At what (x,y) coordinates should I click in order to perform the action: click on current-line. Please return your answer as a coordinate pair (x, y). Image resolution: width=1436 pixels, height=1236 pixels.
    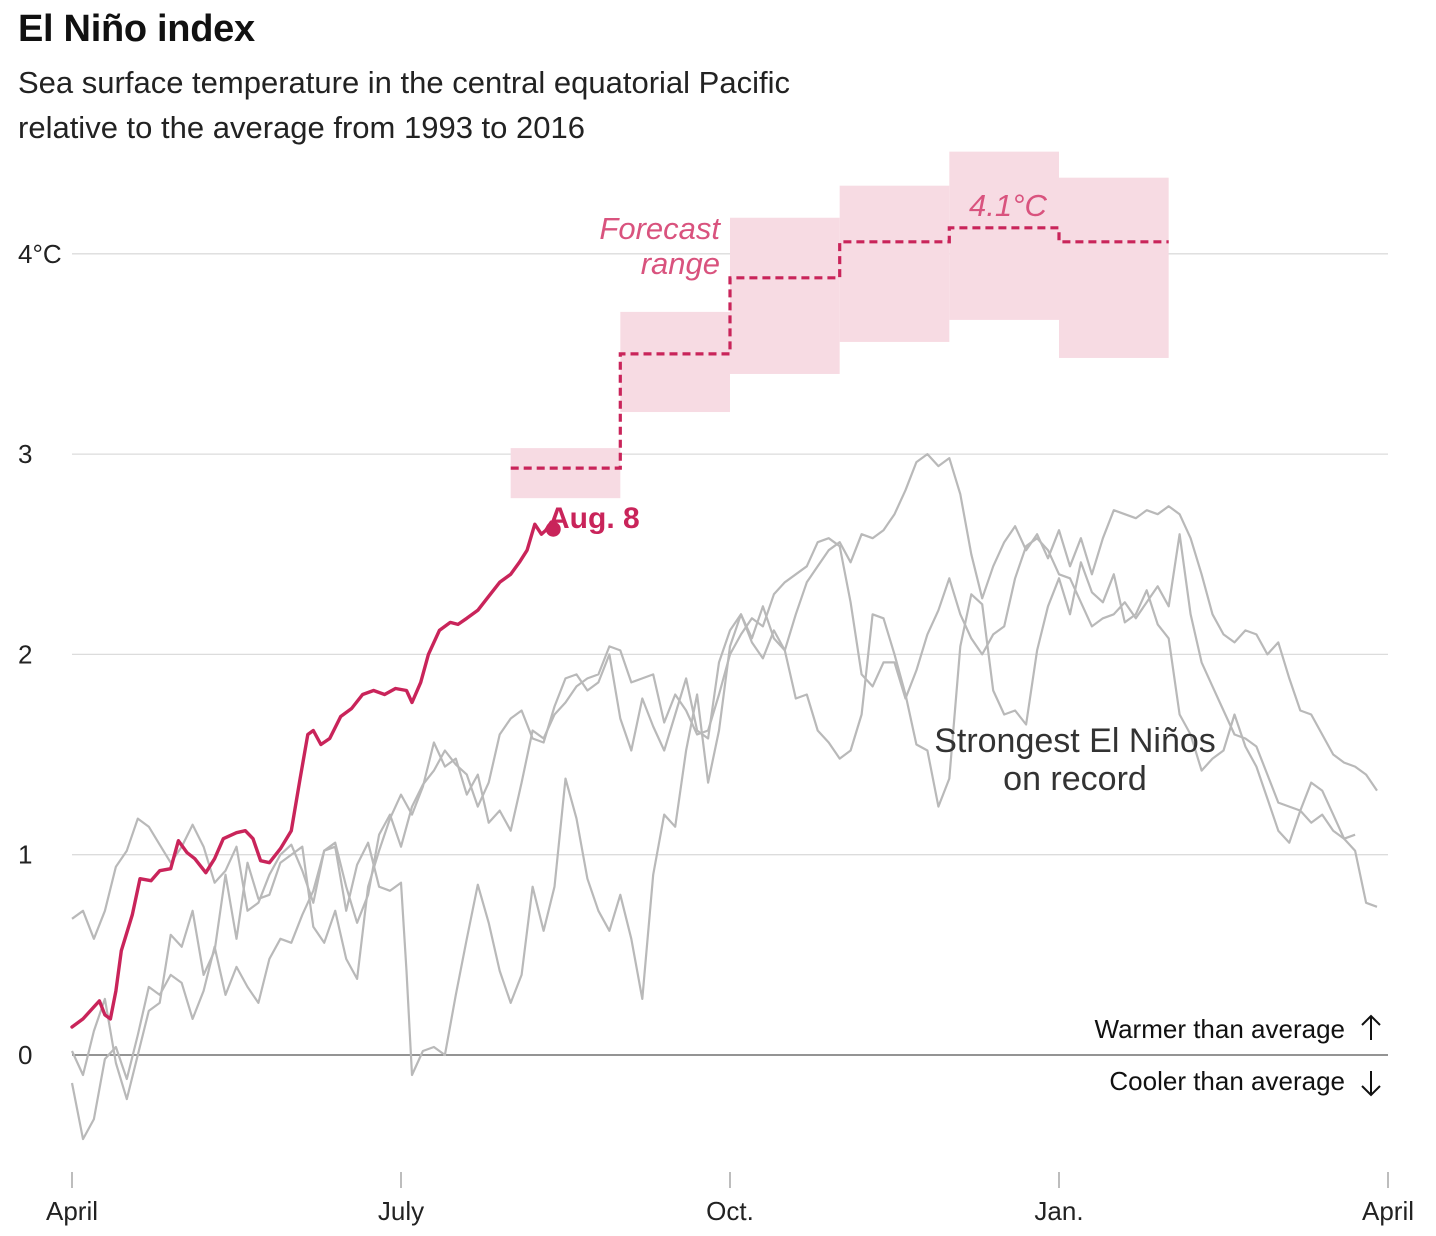
    Looking at the image, I should click on (311, 774).